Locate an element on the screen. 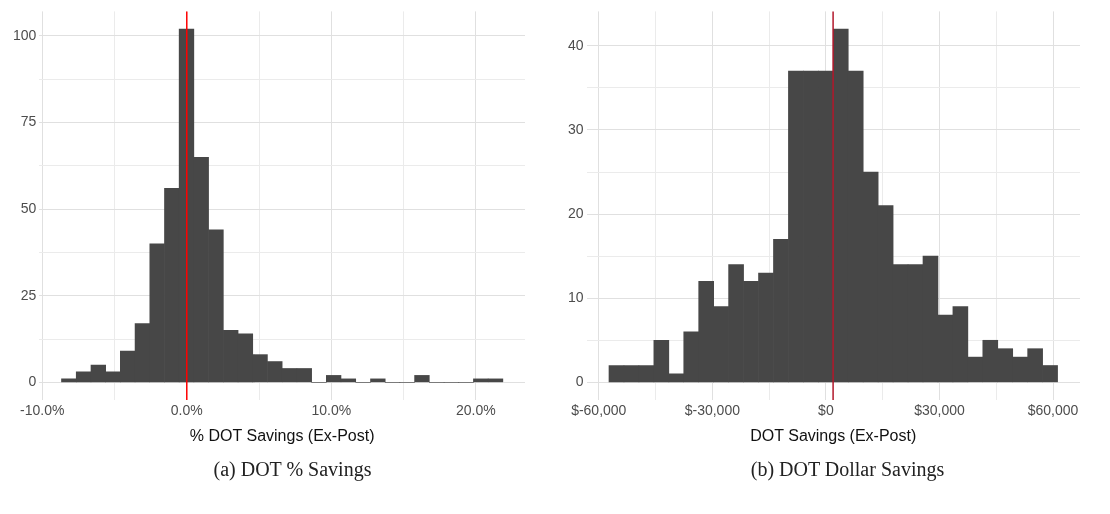 The image size is (1110, 514). y-tick-label: 25 is located at coordinates (28, 294).